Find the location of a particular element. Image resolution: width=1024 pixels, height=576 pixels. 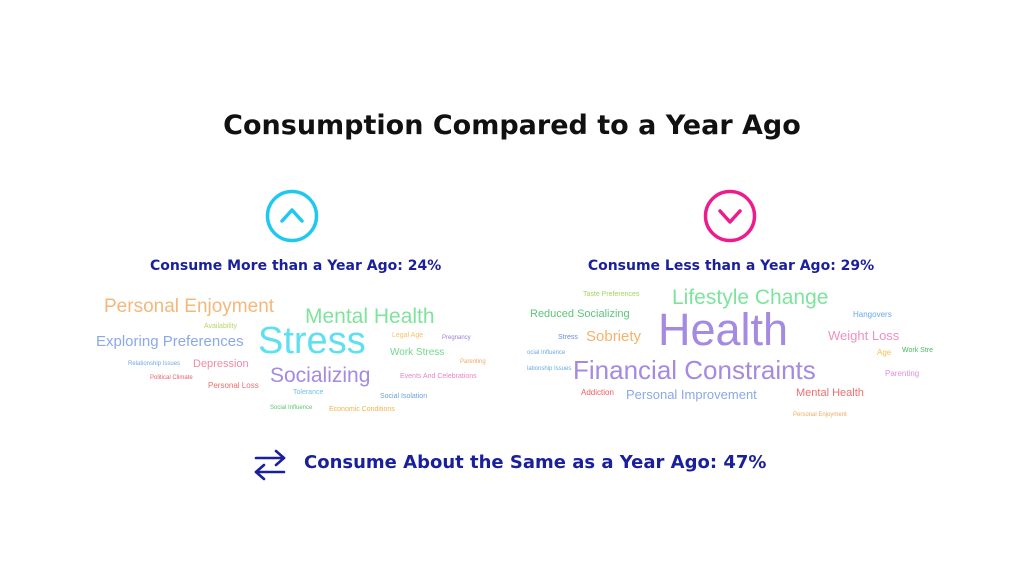

cloud-word: Taste Preferences is located at coordinates (611, 294).